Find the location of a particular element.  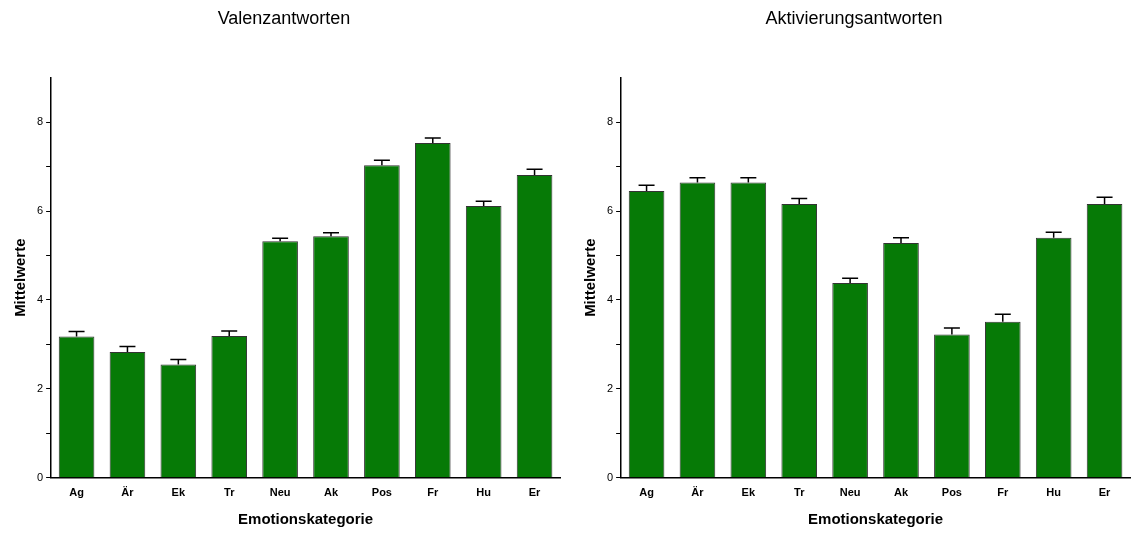

chart-title: Aktivierungsantworten is located at coordinates (854, 17).